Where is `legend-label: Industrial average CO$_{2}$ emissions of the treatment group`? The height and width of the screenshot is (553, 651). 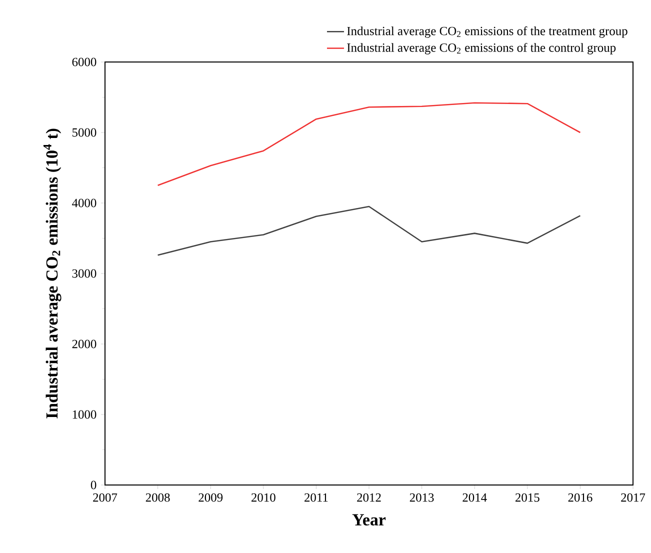 legend-label: Industrial average CO$_{2}$ emissions of the treatment group is located at coordinates (487, 32).